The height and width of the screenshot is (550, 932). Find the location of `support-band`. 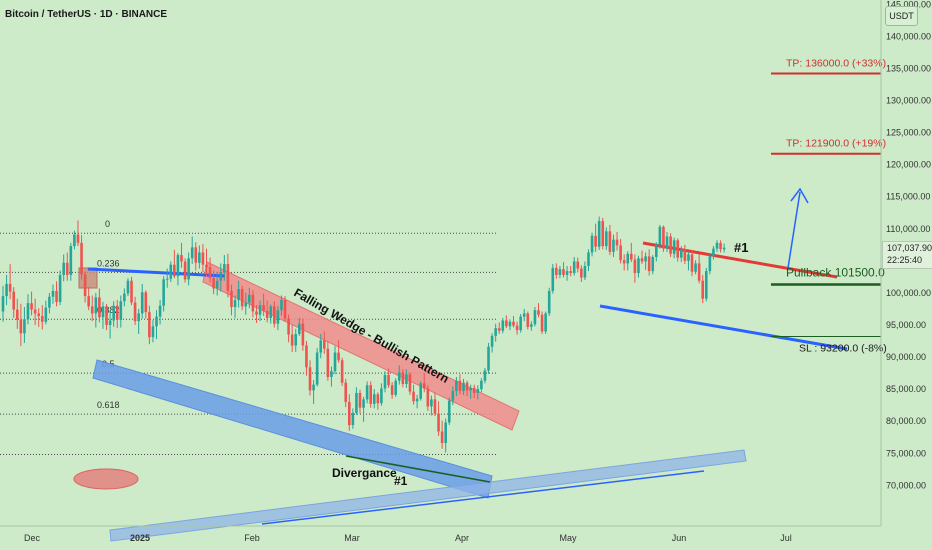

support-band is located at coordinates (428, 495).